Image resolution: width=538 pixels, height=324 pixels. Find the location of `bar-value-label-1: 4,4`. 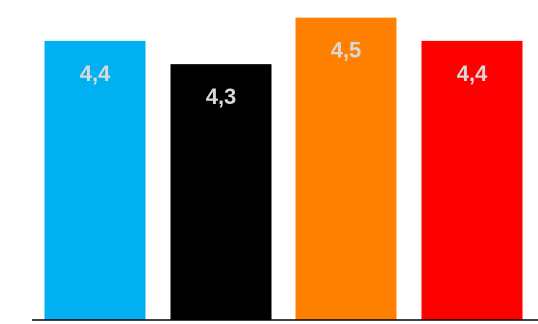

bar-value-label-1: 4,4 is located at coordinates (95, 73).